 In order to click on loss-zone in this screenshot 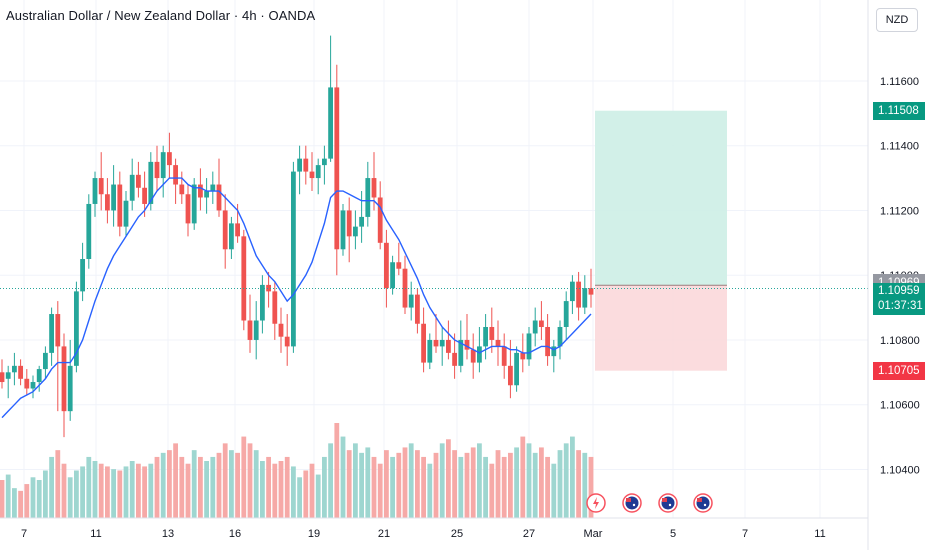, I will do `click(661, 328)`.